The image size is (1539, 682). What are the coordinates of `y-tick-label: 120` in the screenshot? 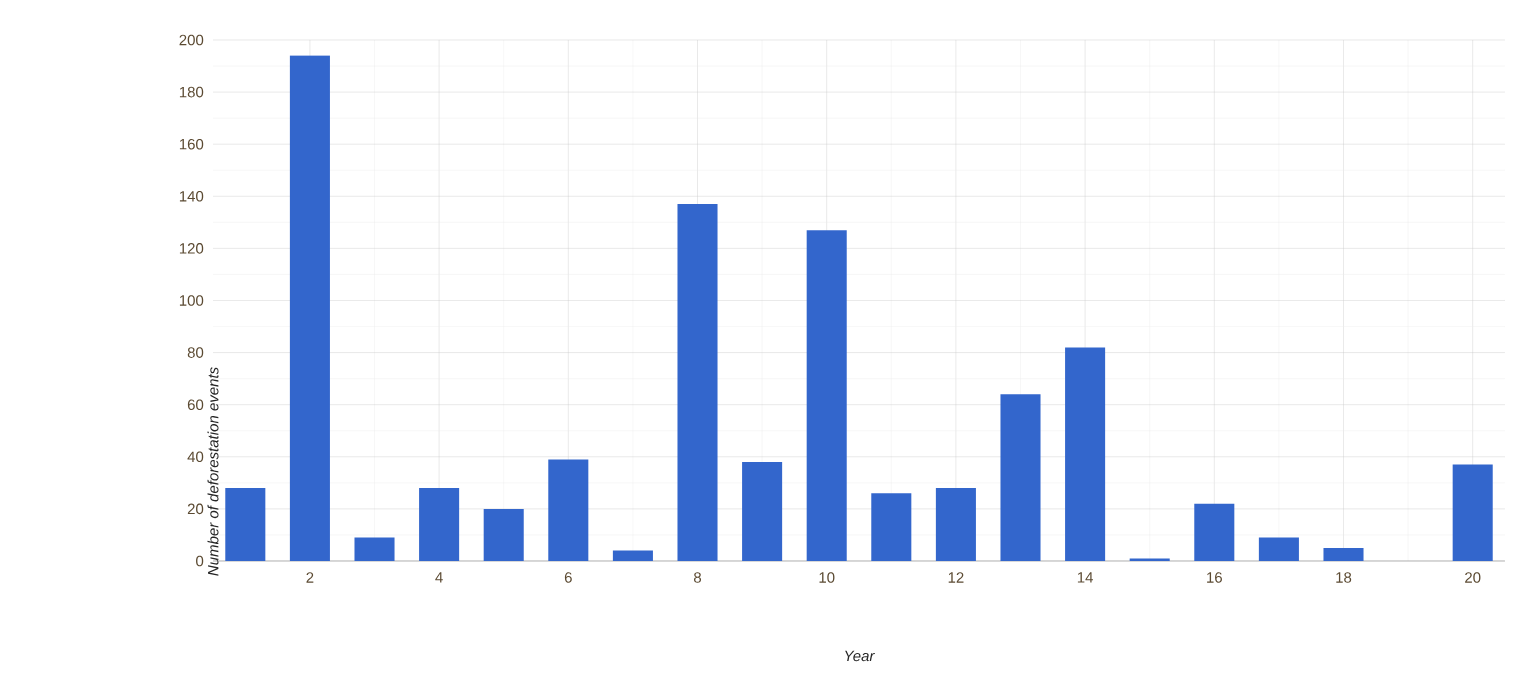 It's located at (191, 248).